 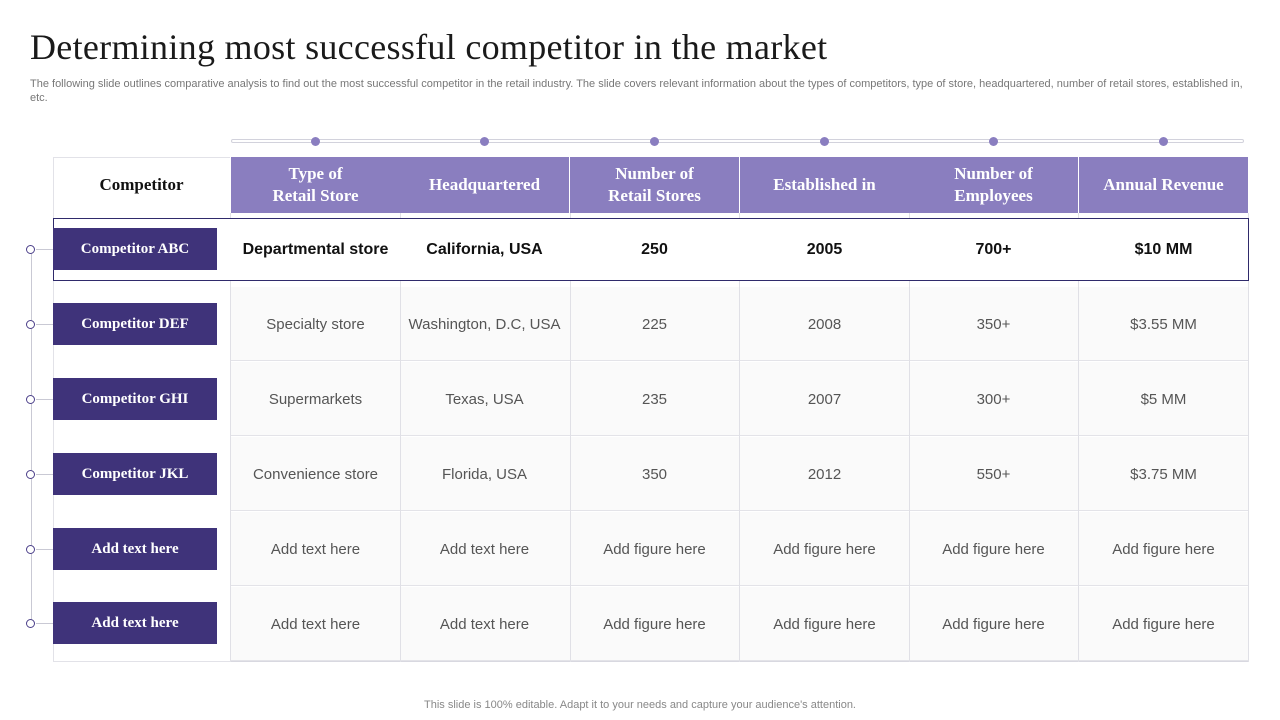 What do you see at coordinates (135, 249) in the screenshot?
I see `competitor-label: Competitor ABC` at bounding box center [135, 249].